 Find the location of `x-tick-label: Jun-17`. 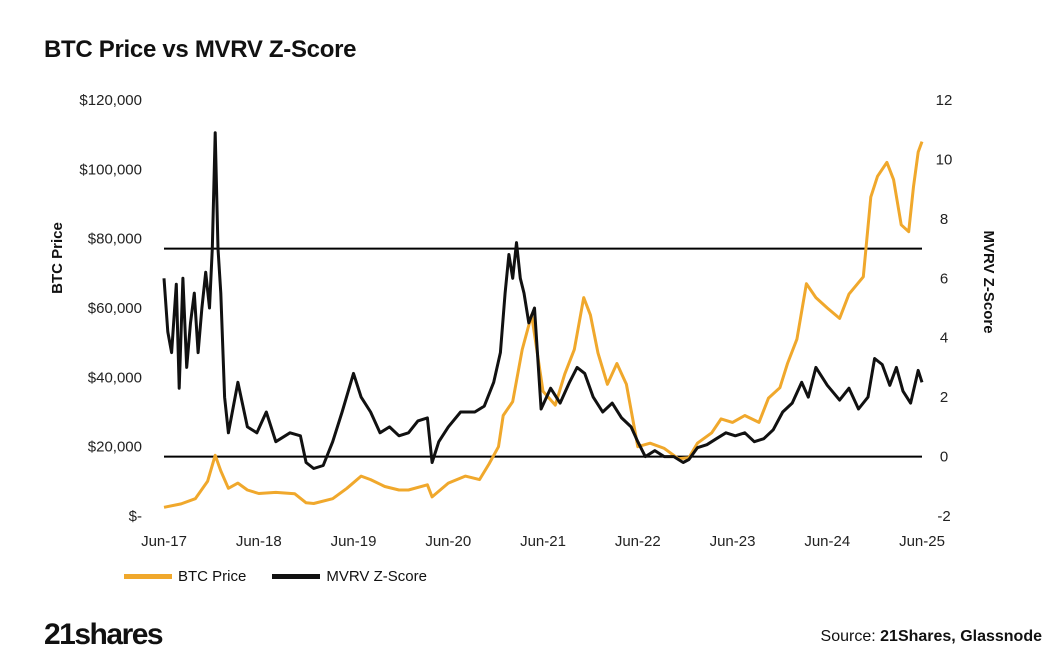

x-tick-label: Jun-17 is located at coordinates (164, 541).